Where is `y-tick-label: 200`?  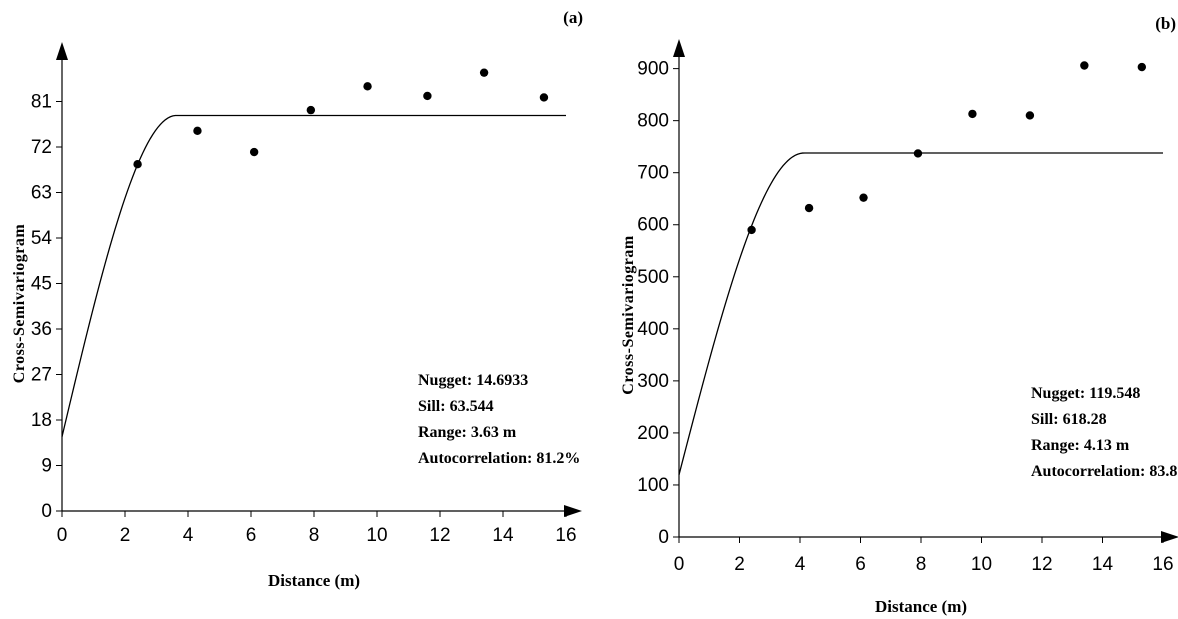 y-tick-label: 200 is located at coordinates (653, 433).